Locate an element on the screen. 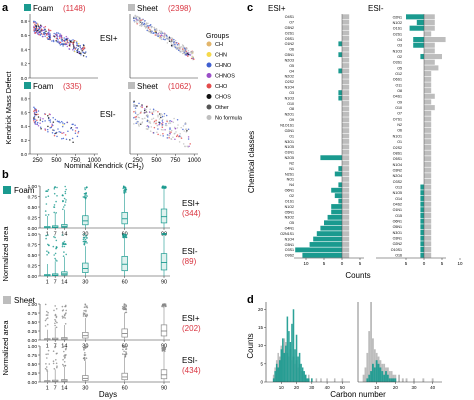 This screenshot has width=474, height=400. class-label: N1O2 is located at coordinates (397, 23).